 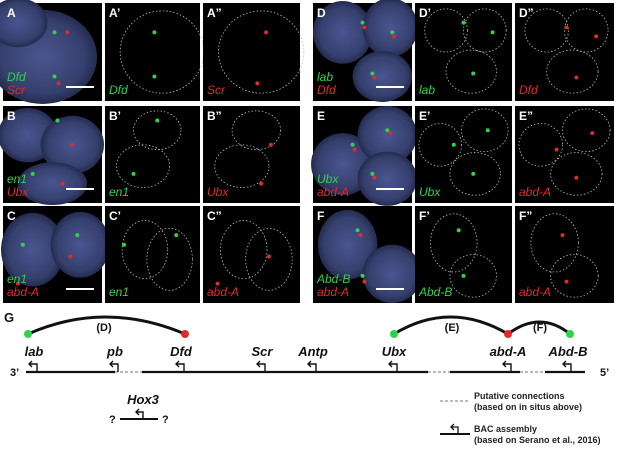 What do you see at coordinates (430, 192) in the screenshot?
I see `probe-label-green: Ubx` at bounding box center [430, 192].